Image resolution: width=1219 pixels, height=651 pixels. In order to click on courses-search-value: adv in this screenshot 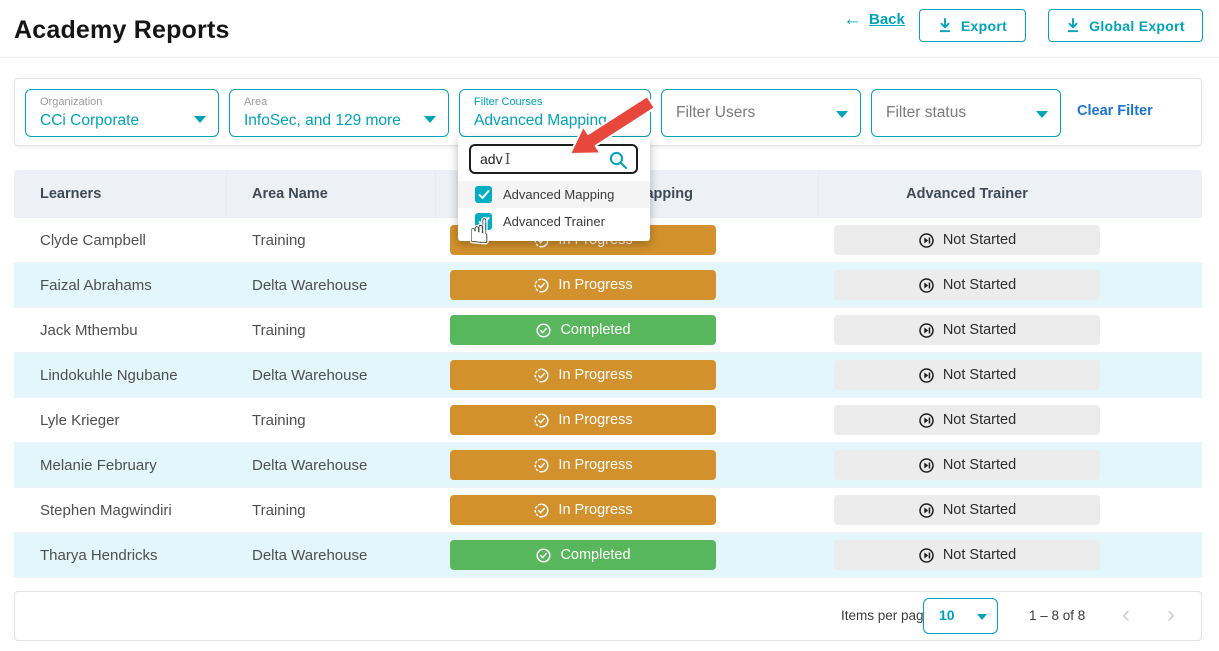, I will do `click(491, 159)`.